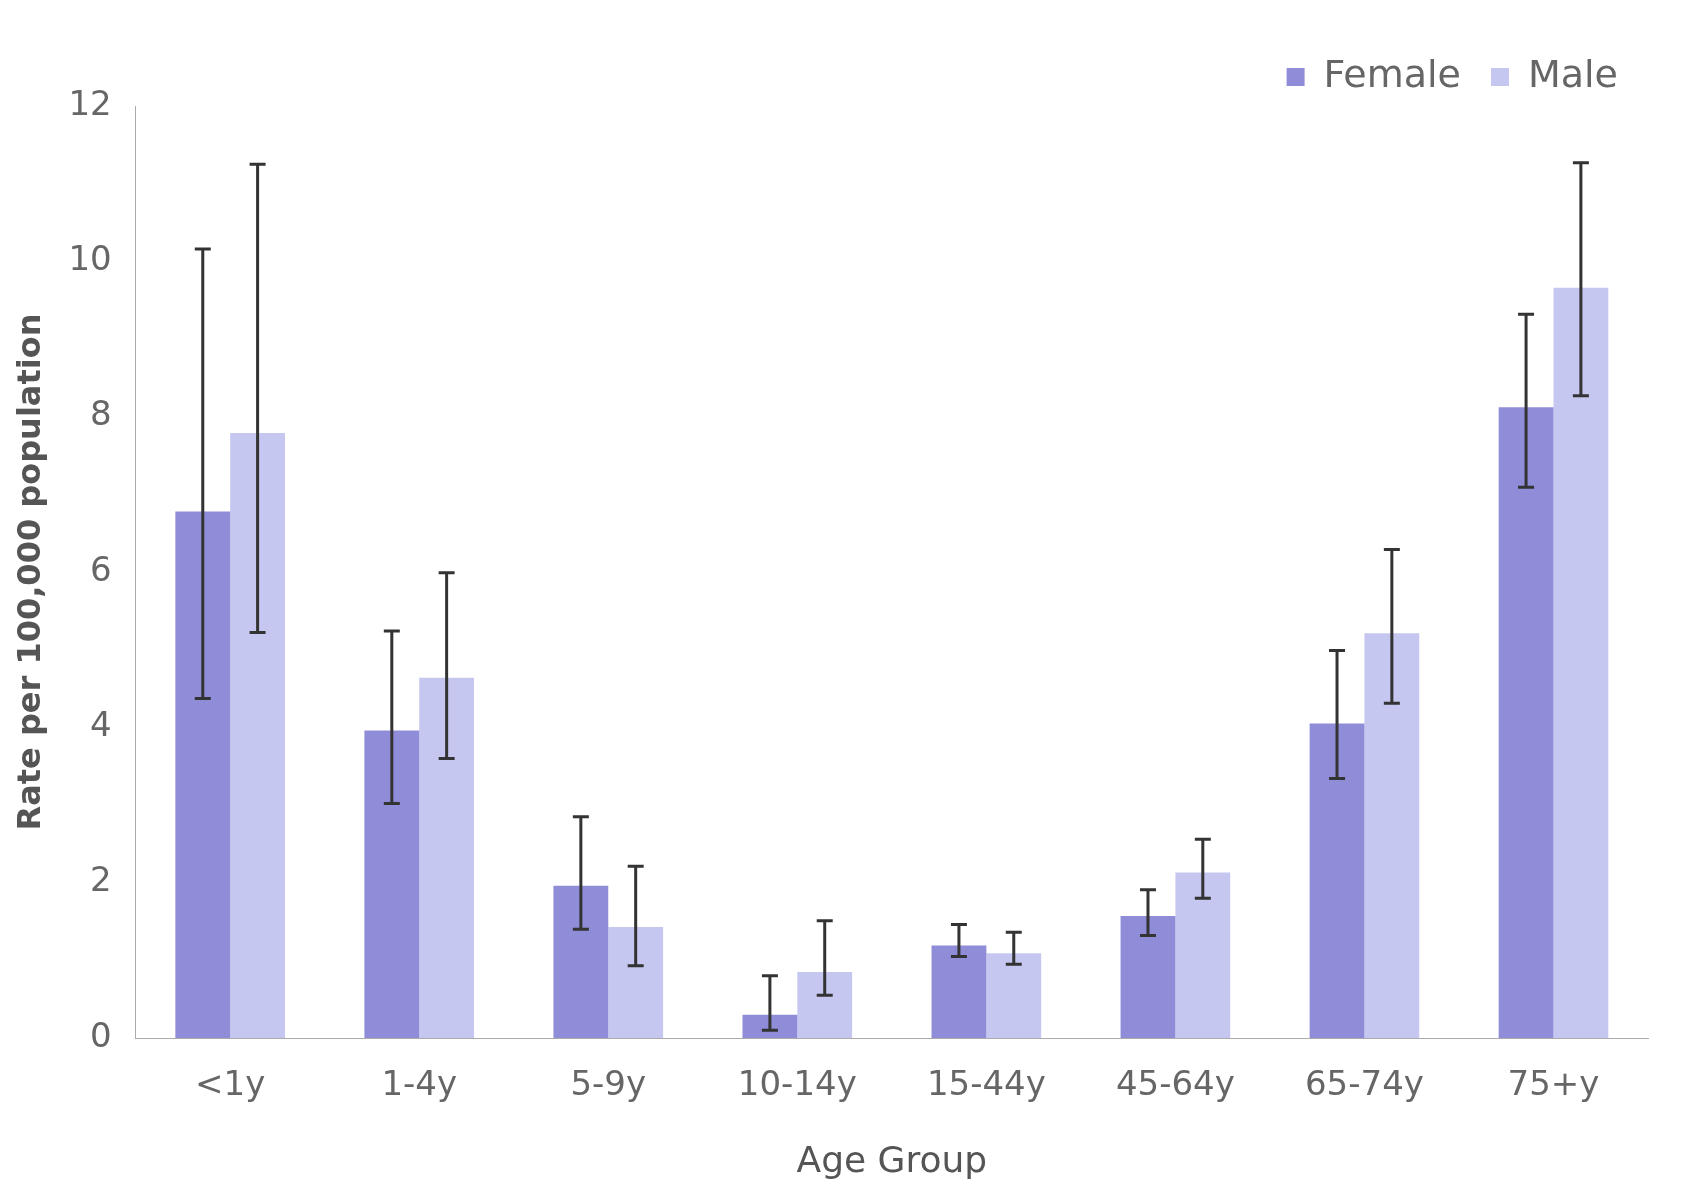  What do you see at coordinates (28, 572) in the screenshot?
I see `y-axis-title: Rate per 100,000 population` at bounding box center [28, 572].